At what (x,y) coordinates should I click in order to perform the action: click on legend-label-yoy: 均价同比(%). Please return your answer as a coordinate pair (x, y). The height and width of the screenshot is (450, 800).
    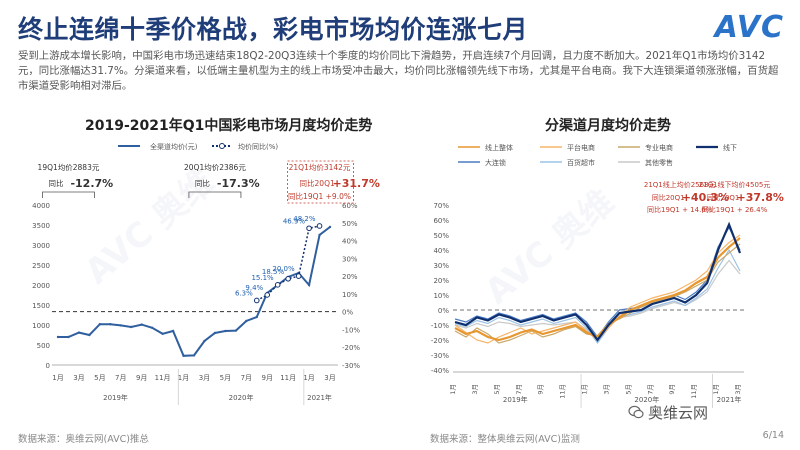
    Looking at the image, I should click on (258, 146).